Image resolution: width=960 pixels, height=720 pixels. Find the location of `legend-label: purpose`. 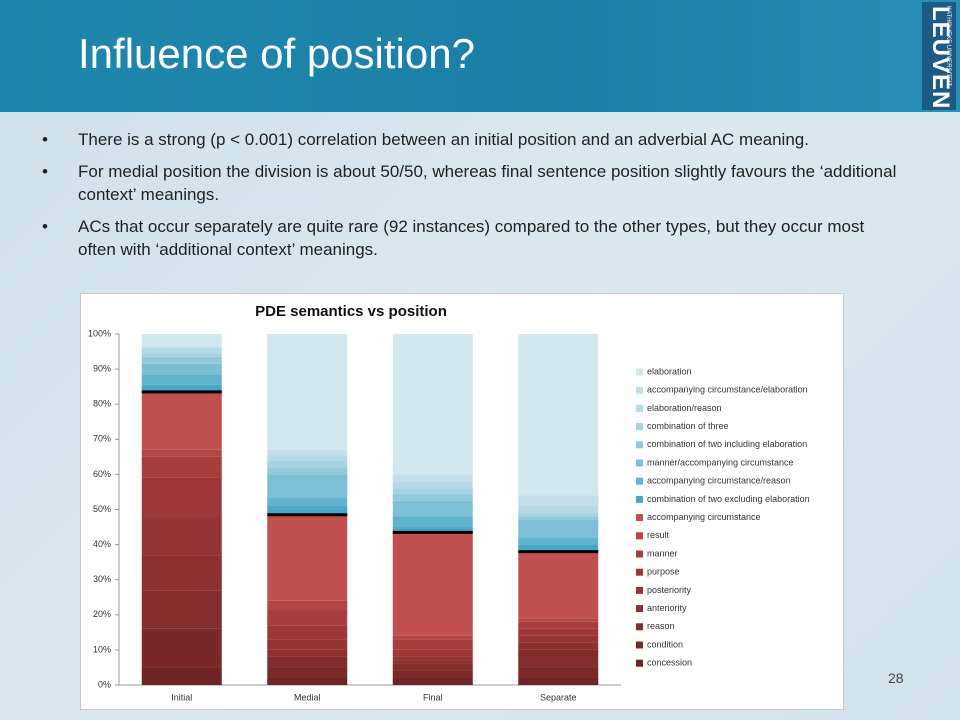

legend-label: purpose is located at coordinates (663, 572).